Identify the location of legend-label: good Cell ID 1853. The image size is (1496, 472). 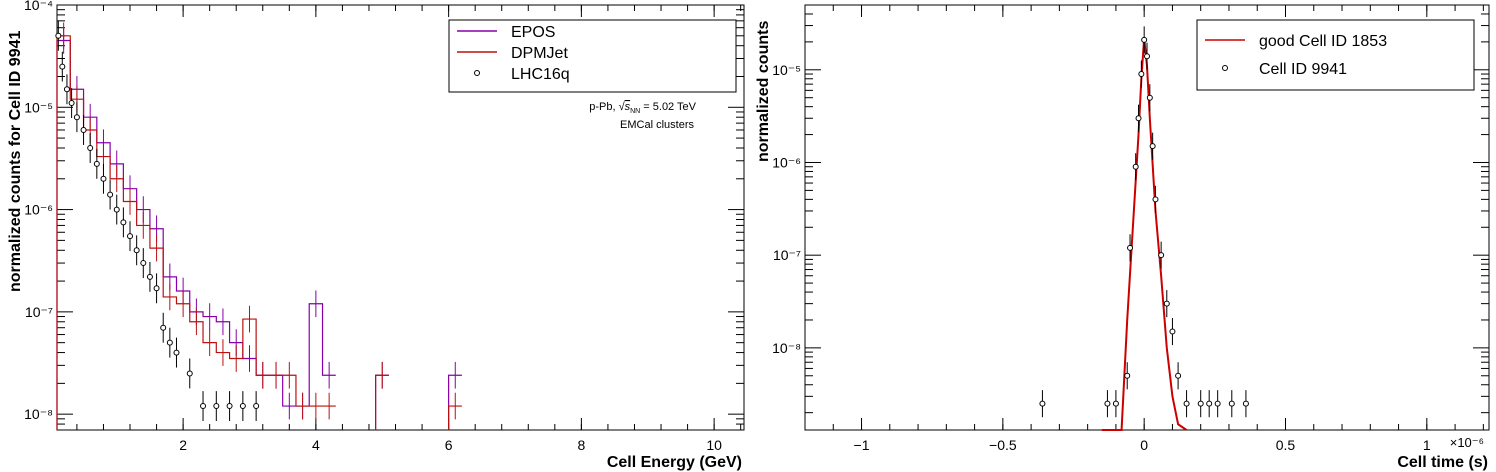
(1323, 41).